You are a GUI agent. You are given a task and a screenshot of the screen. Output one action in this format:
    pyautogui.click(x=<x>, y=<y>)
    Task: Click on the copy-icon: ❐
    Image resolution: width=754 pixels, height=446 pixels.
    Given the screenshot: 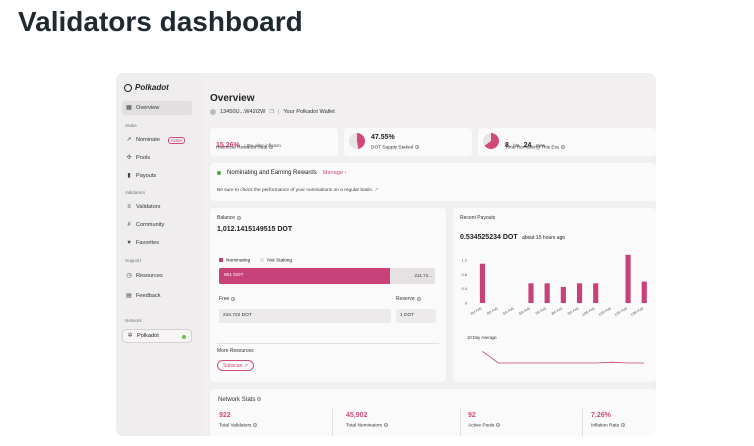 What is the action you would take?
    pyautogui.click(x=271, y=112)
    